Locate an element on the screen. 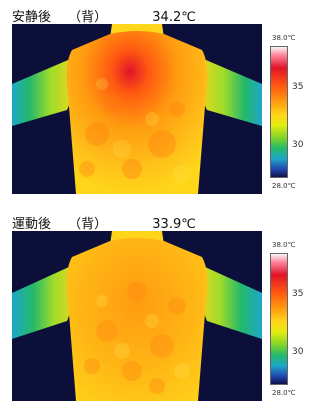 Image resolution: width=330 pixels, height=409 pixels. state-label: 運動後 is located at coordinates (32, 224).